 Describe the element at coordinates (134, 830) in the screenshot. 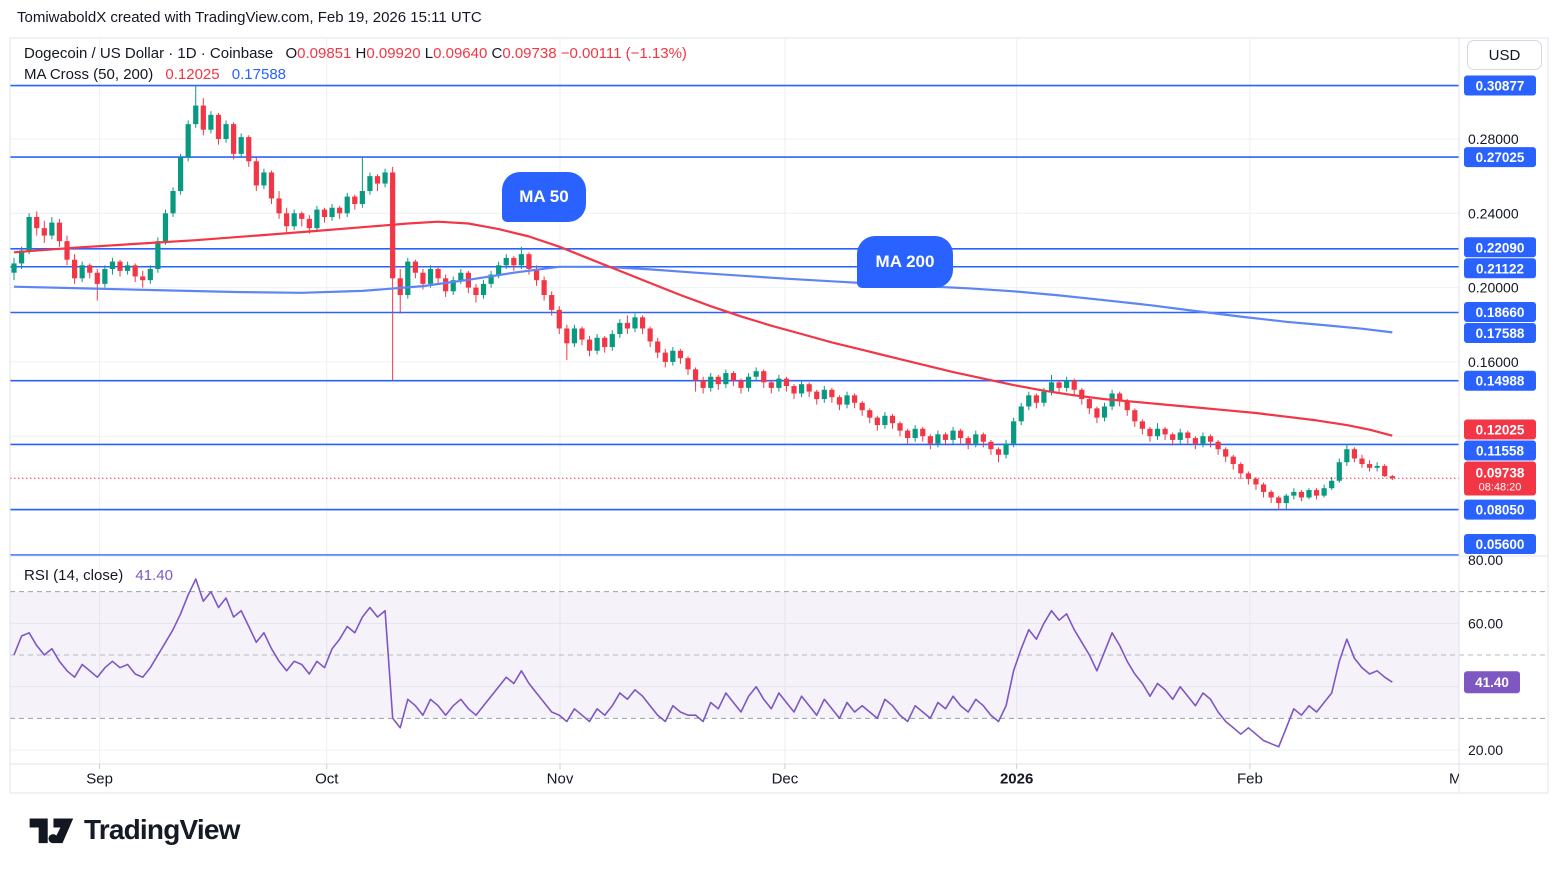

I see `tradingview-logo: TradingView` at that location.